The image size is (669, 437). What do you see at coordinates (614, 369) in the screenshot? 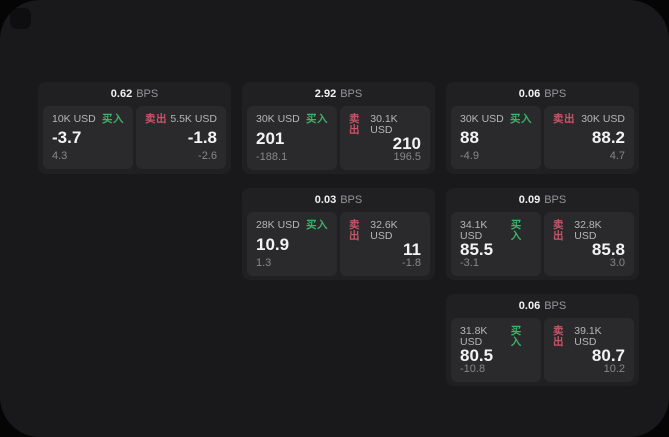
I see `sell-delta: 10.2` at bounding box center [614, 369].